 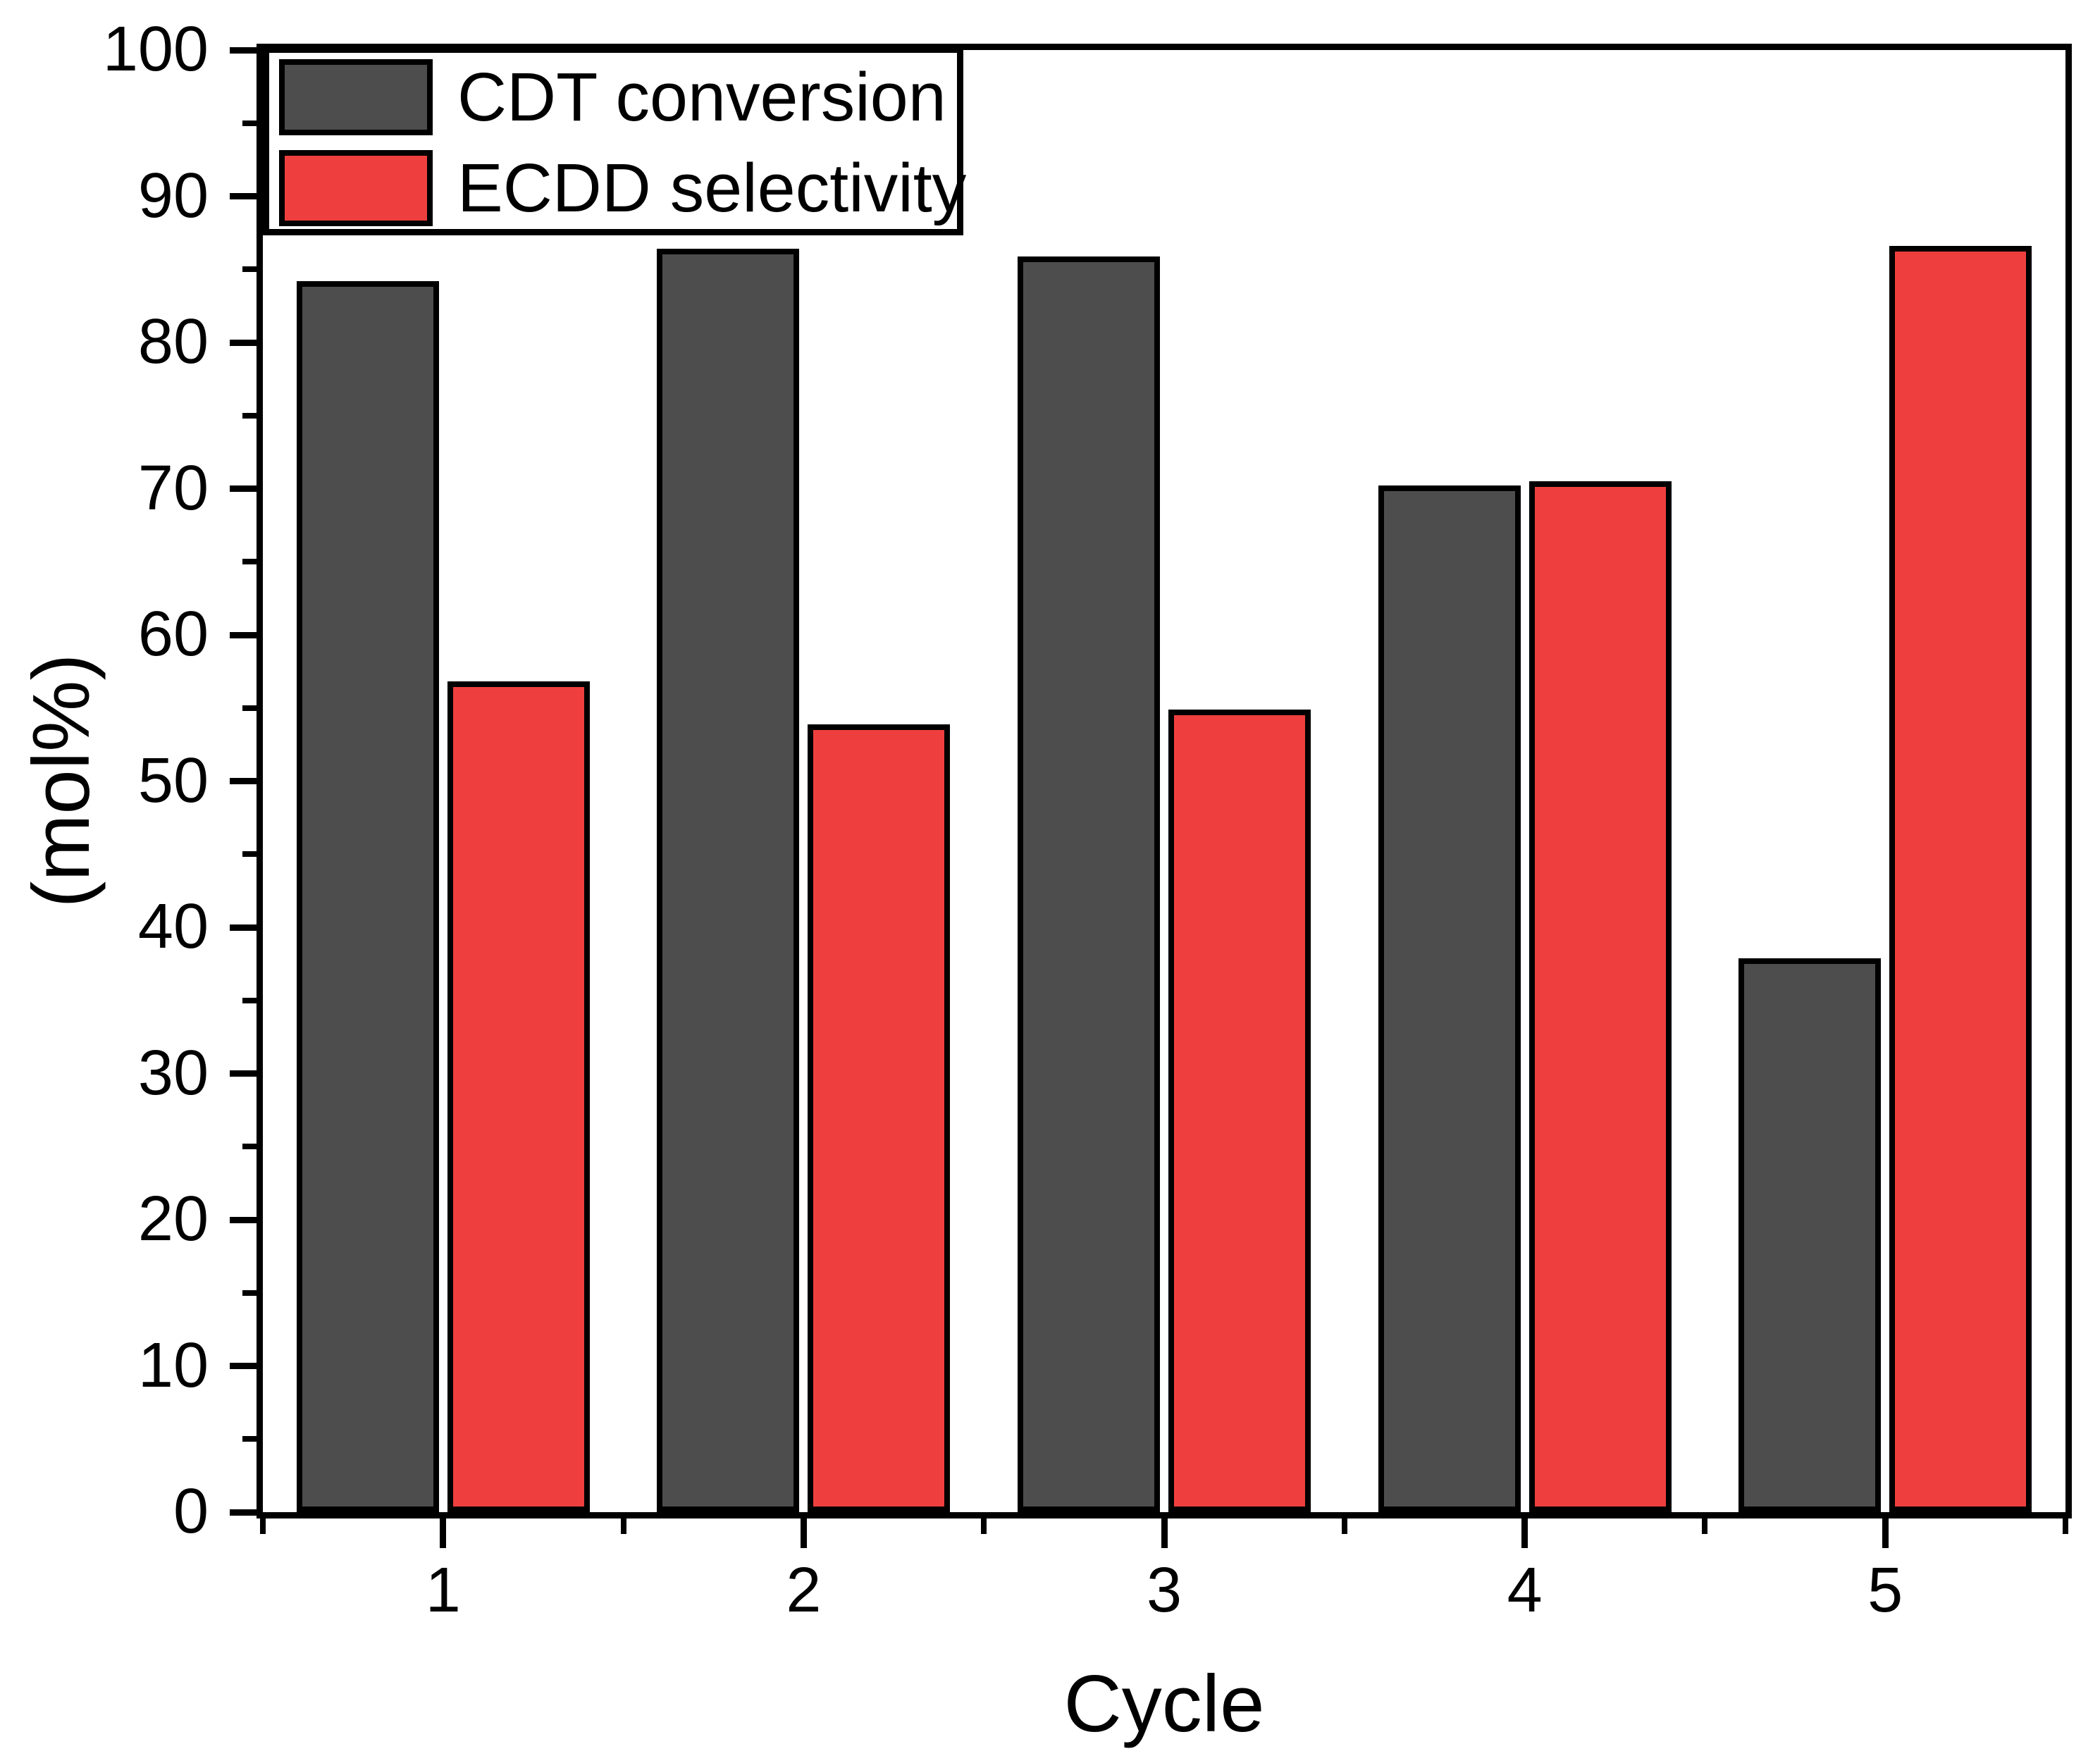 What do you see at coordinates (1164, 1704) in the screenshot?
I see `x-axis-title: Cycle` at bounding box center [1164, 1704].